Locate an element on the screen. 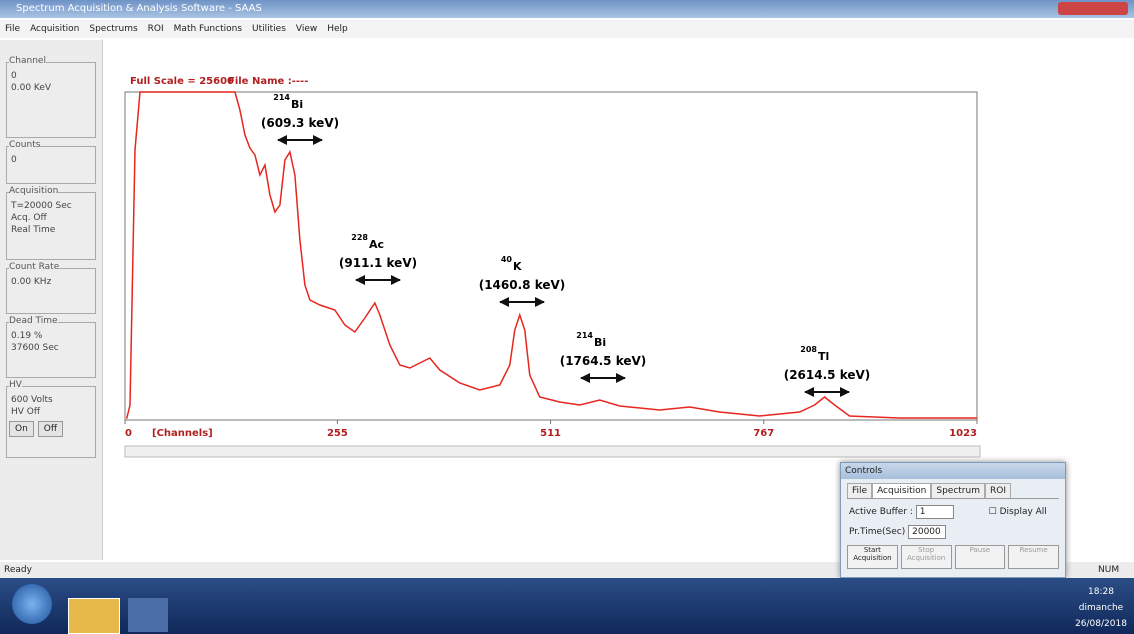 The width and height of the screenshot is (1134, 634). tab: File is located at coordinates (860, 490).